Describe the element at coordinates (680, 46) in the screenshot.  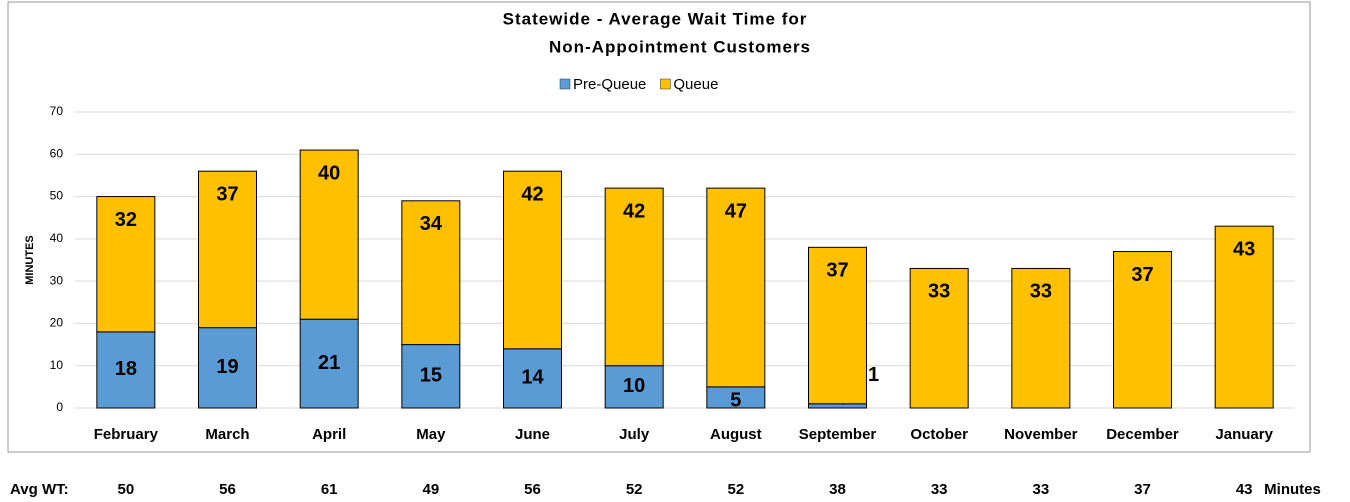
I see `chart-title: Non-Appointment Customers` at that location.